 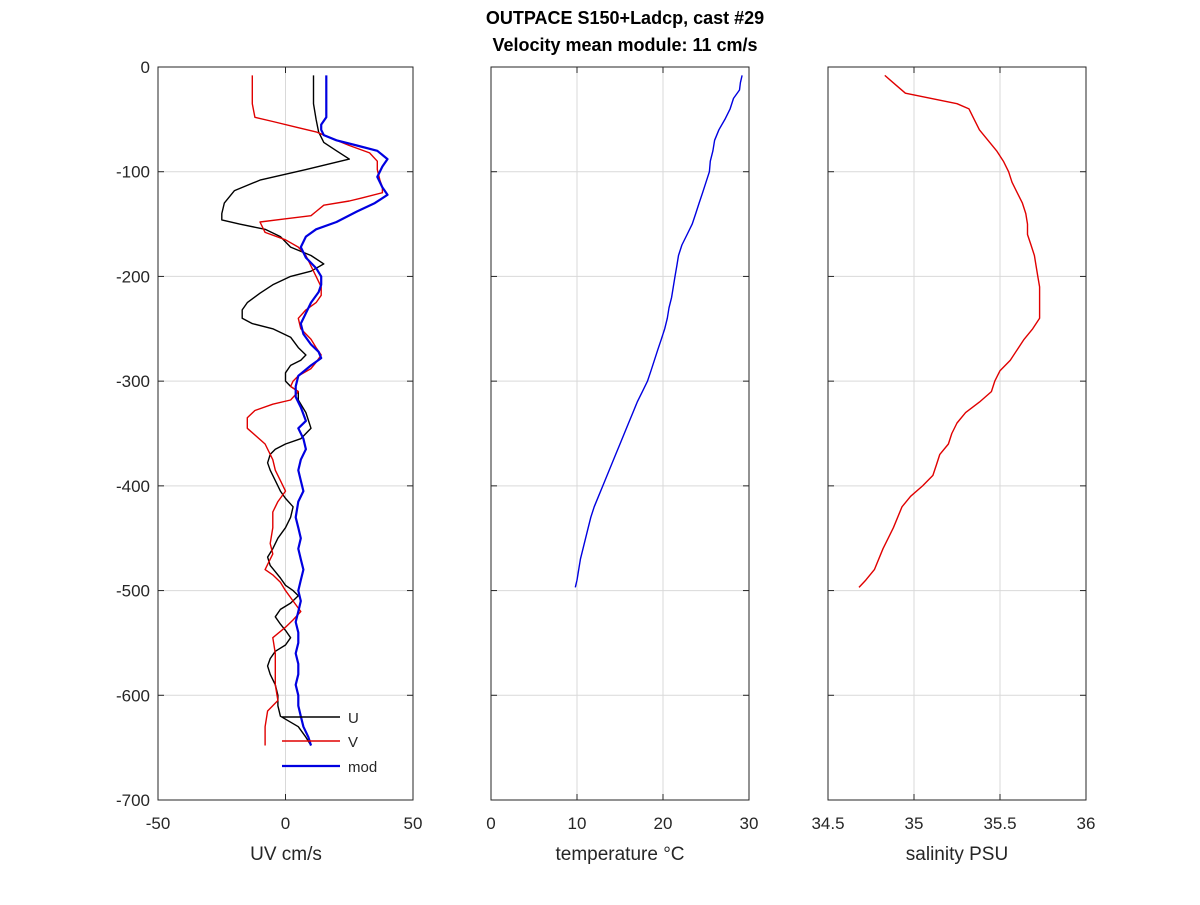 What do you see at coordinates (285, 823) in the screenshot?
I see `uv-x-tick-label-1: 0` at bounding box center [285, 823].